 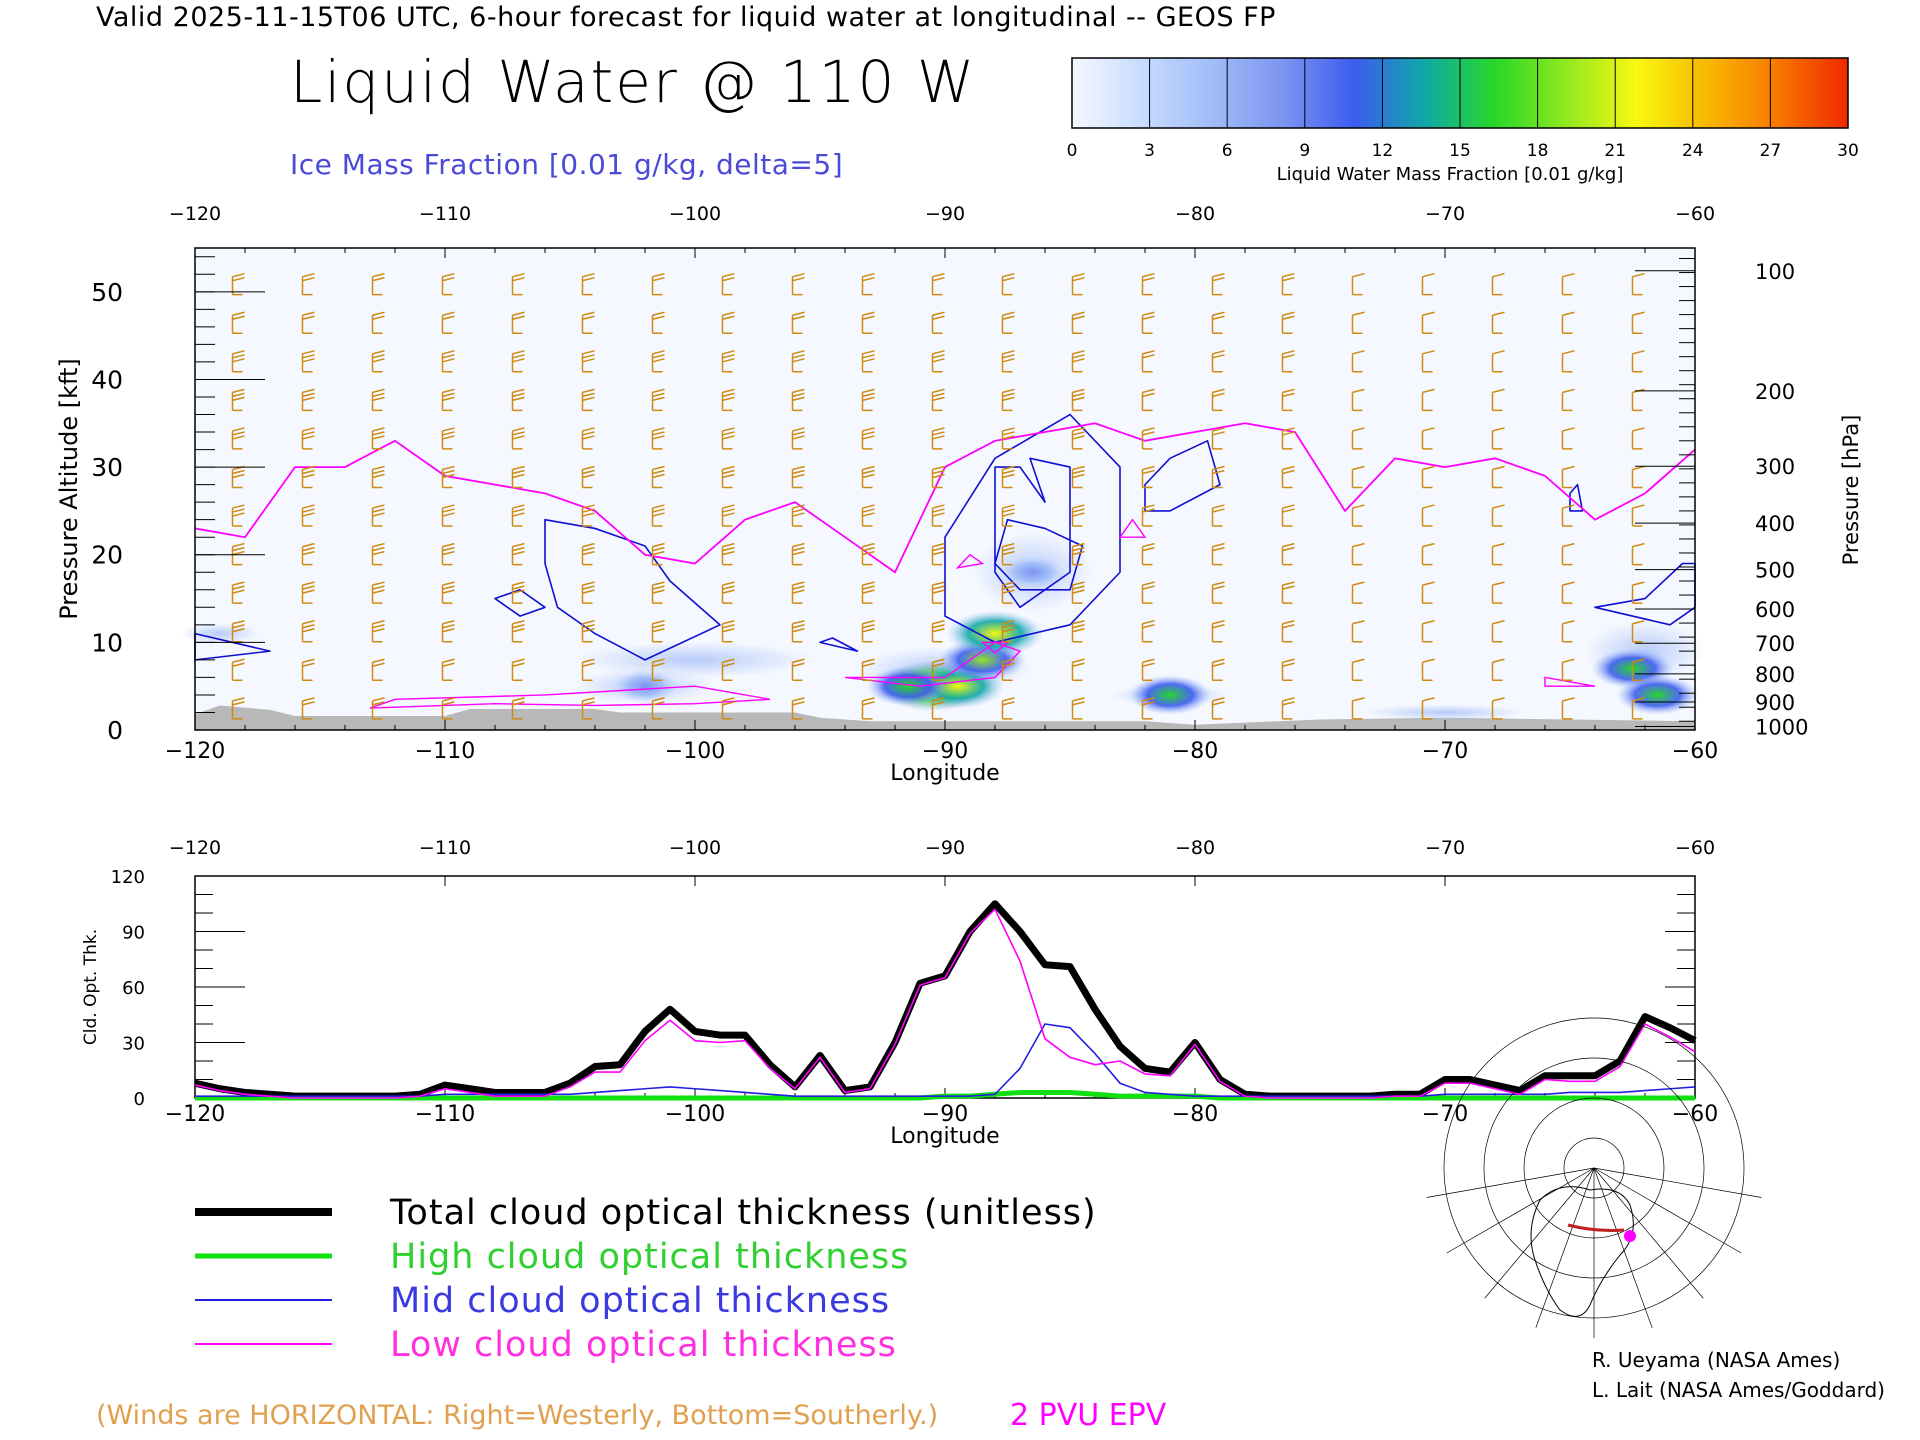 I want to click on pressure-tick-label: 300, so click(x=1775, y=467).